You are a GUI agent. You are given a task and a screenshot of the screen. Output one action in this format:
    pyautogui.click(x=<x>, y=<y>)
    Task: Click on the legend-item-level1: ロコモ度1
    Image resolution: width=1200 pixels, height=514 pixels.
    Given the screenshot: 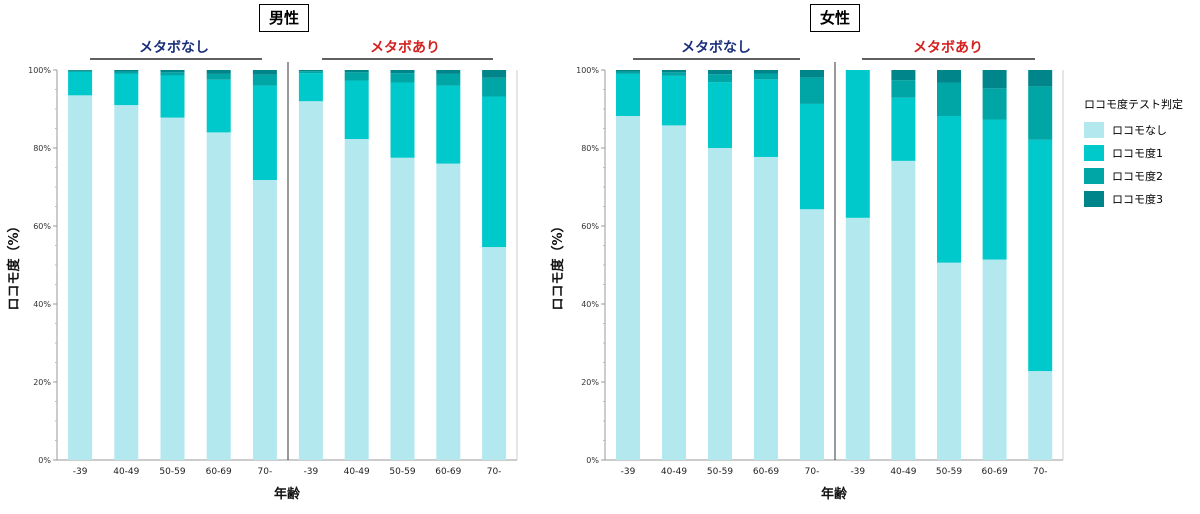 What is the action you would take?
    pyautogui.click(x=1133, y=152)
    